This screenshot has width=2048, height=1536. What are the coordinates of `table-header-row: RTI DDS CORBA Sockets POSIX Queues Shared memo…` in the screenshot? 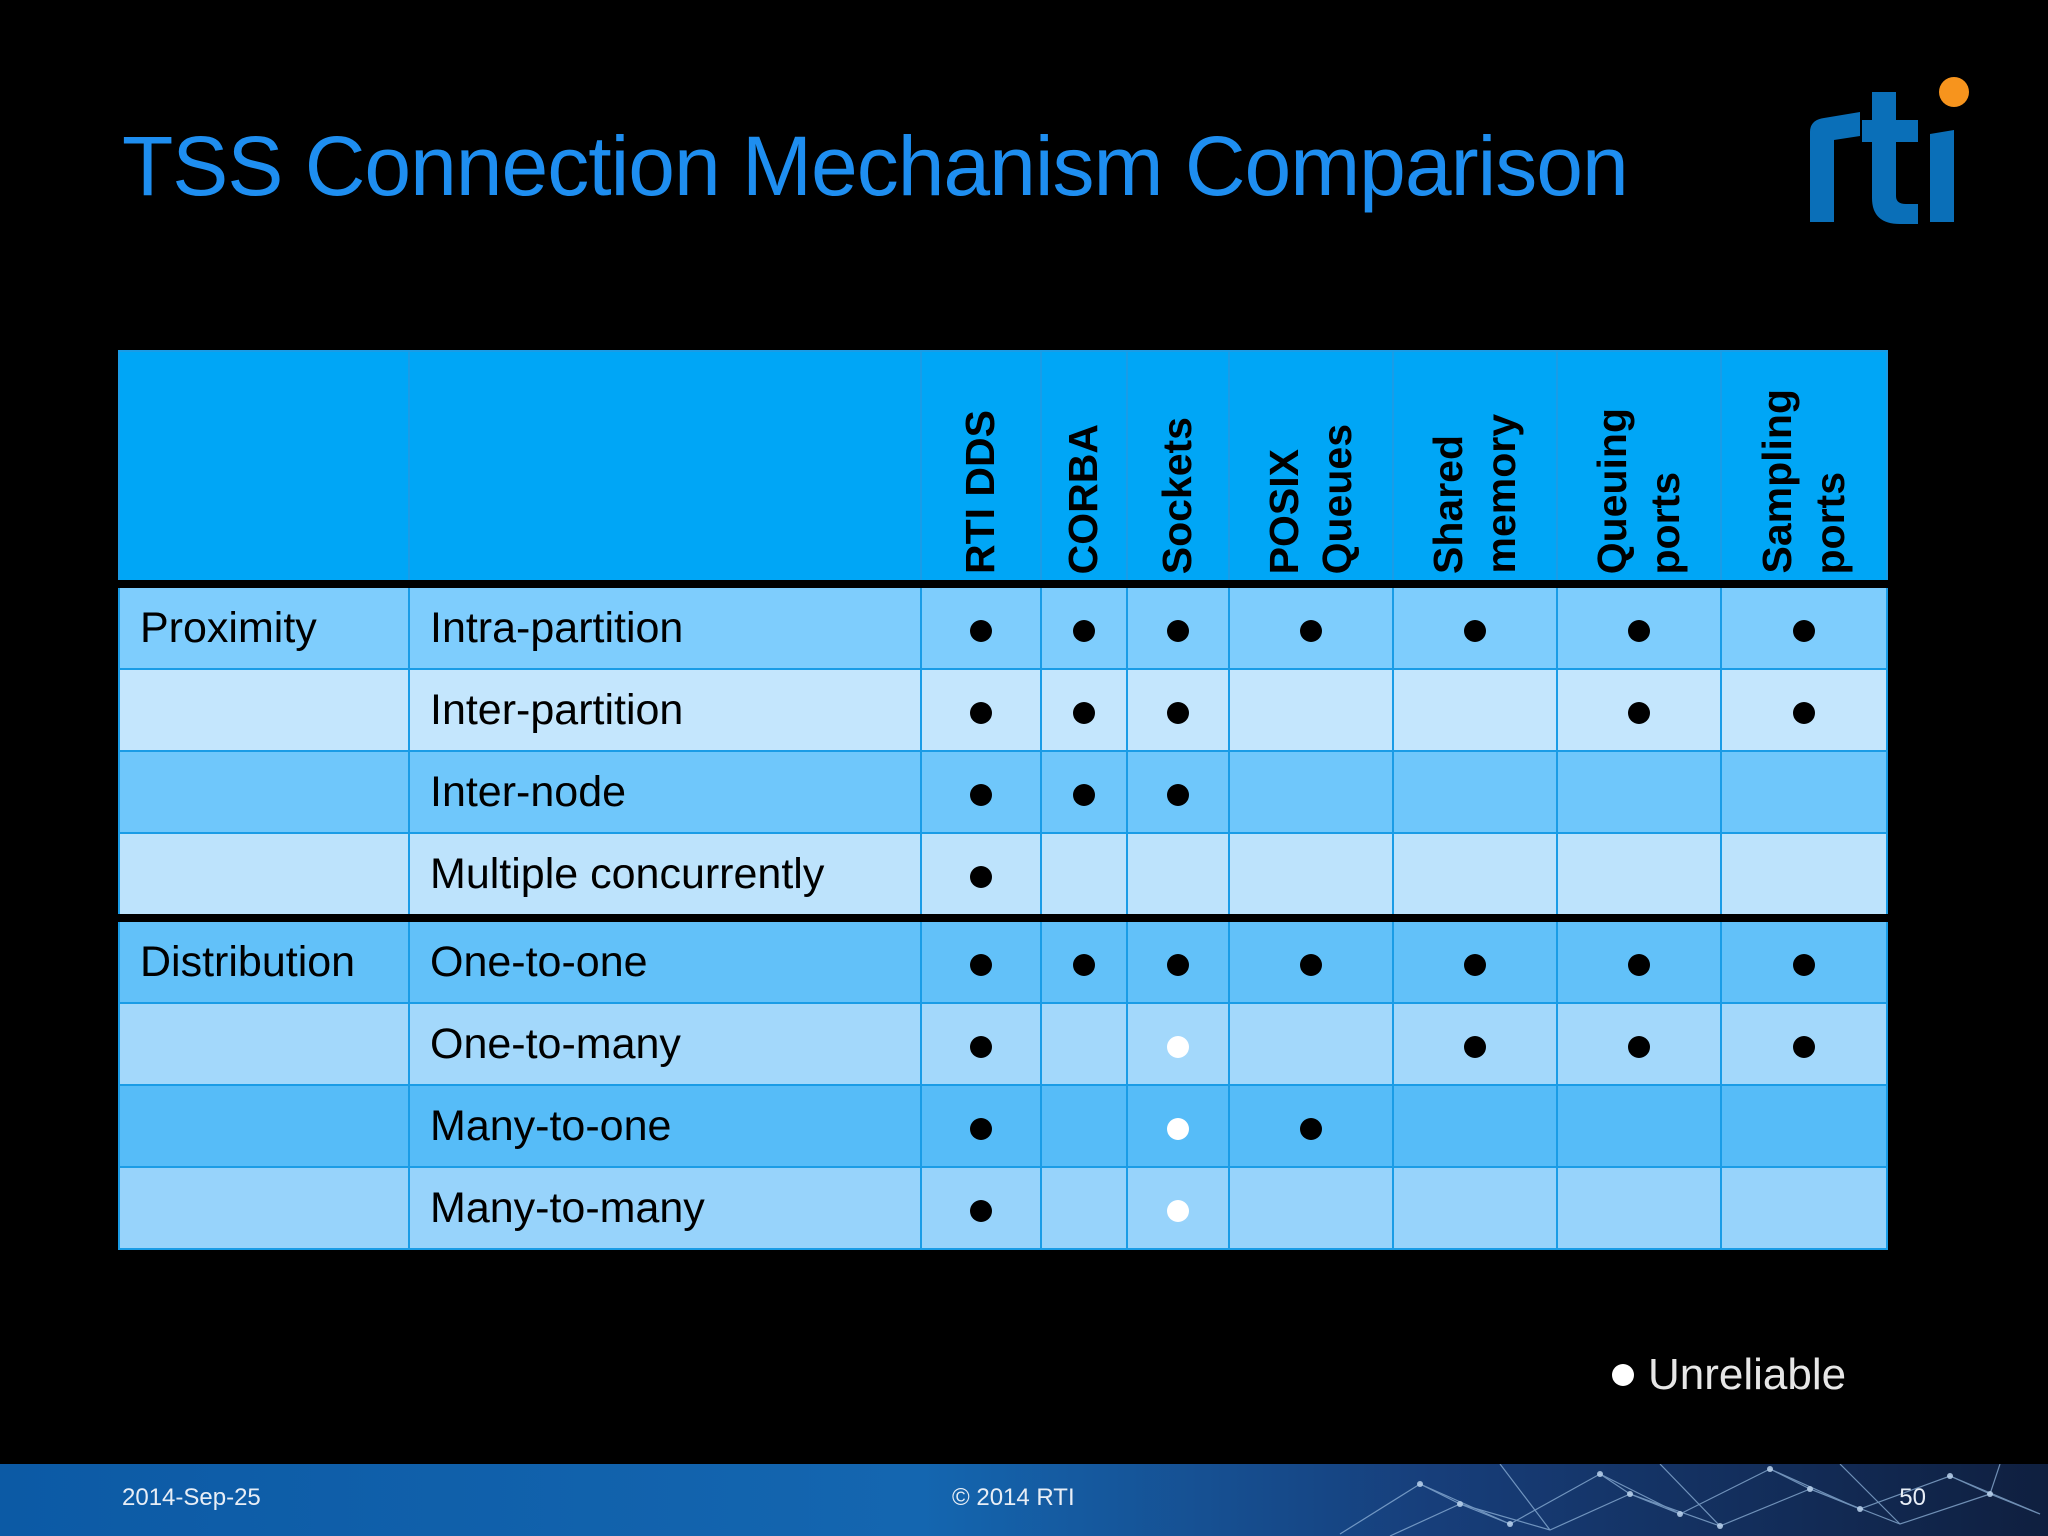 It's located at (1003, 467).